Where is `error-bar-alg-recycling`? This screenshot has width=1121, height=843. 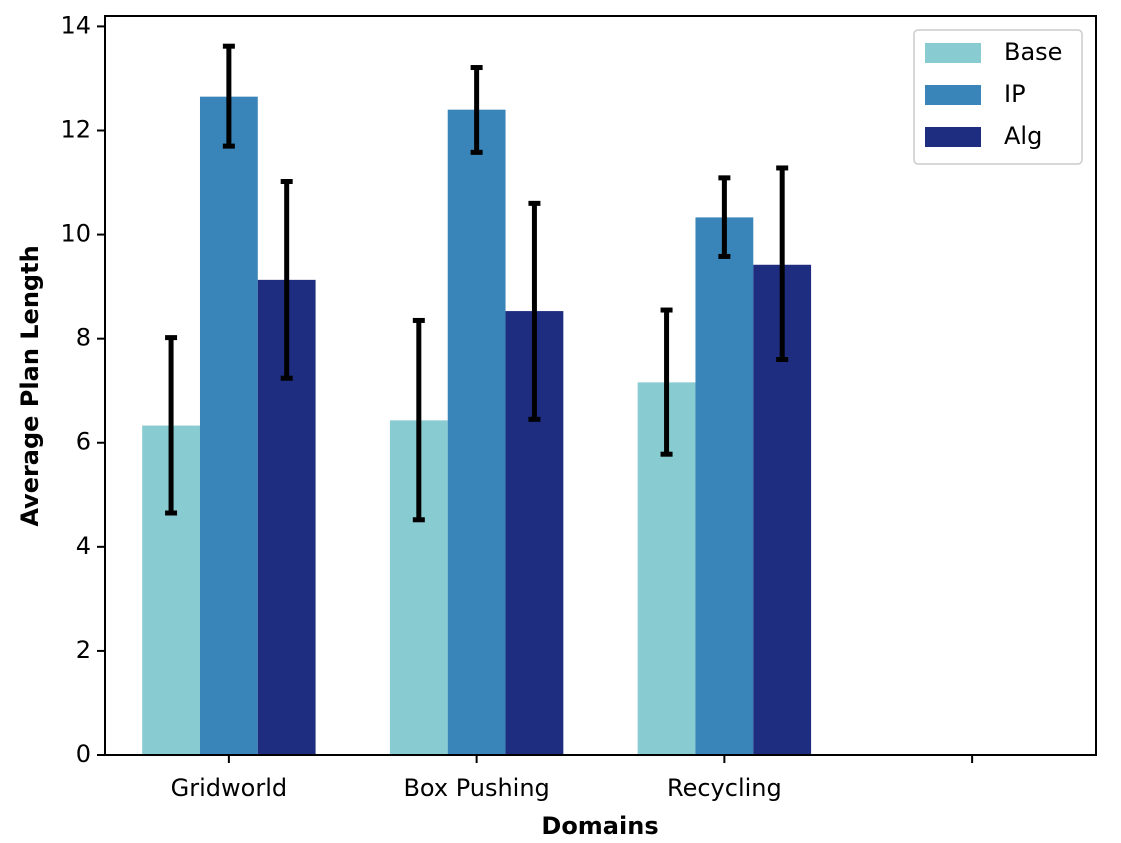
error-bar-alg-recycling is located at coordinates (782, 263).